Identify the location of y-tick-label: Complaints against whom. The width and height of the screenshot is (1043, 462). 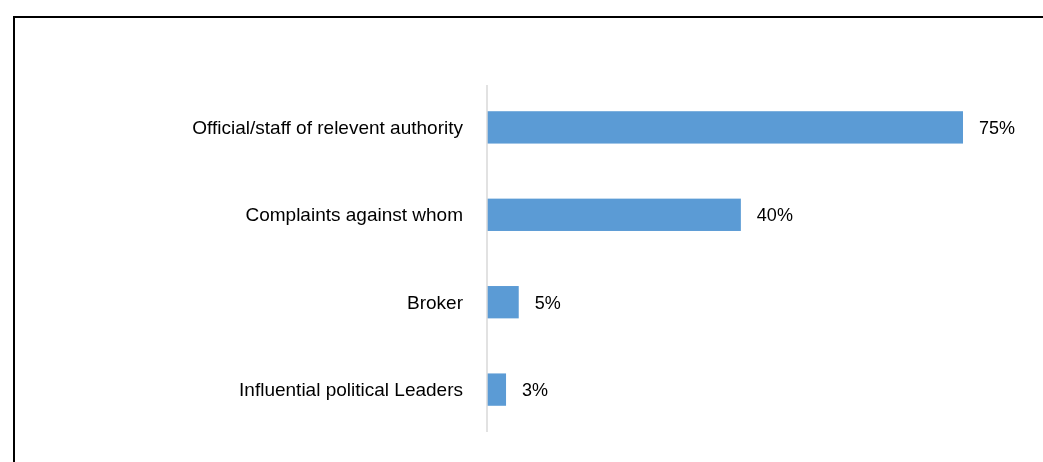
(354, 215).